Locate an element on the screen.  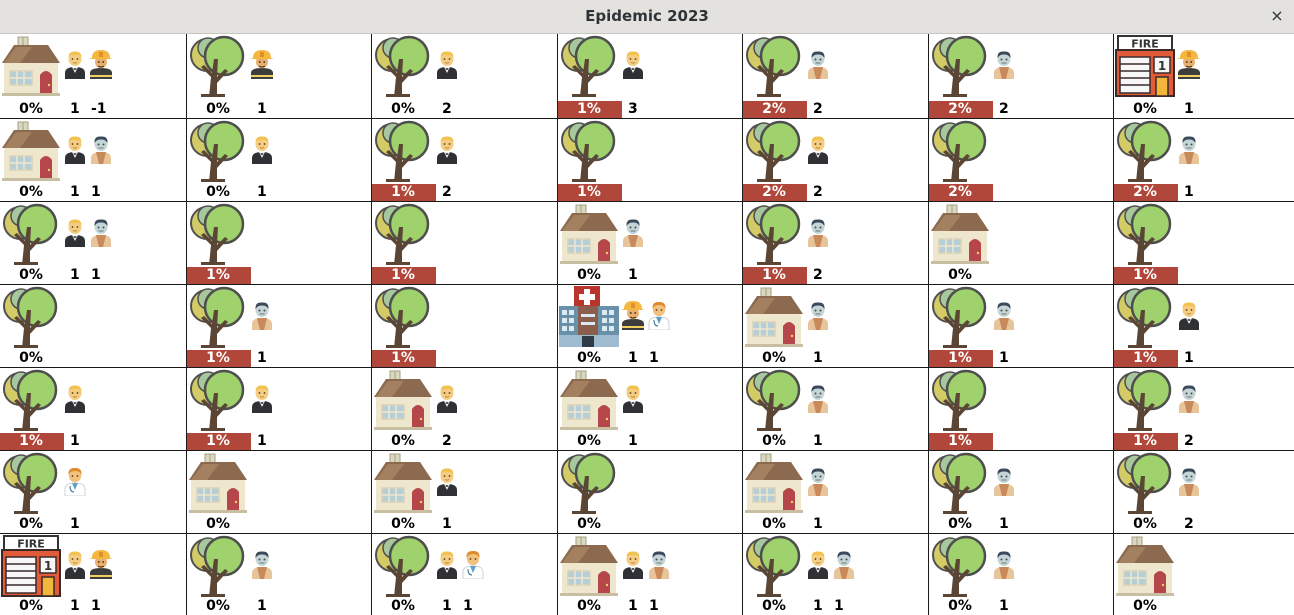
grid-cell: 1% 3 is located at coordinates (650, 76).